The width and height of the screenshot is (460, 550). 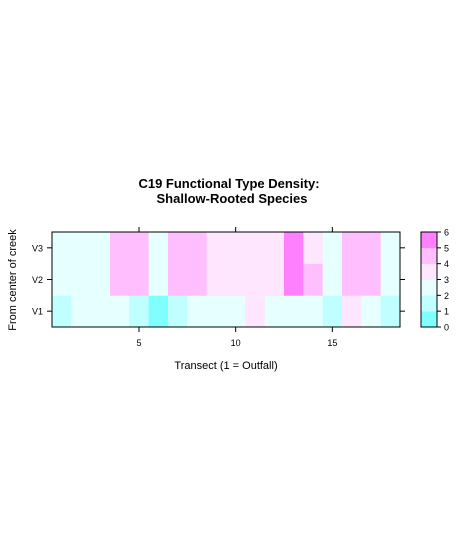 I want to click on x-axis: 5 10 15, so click(x=236, y=287).